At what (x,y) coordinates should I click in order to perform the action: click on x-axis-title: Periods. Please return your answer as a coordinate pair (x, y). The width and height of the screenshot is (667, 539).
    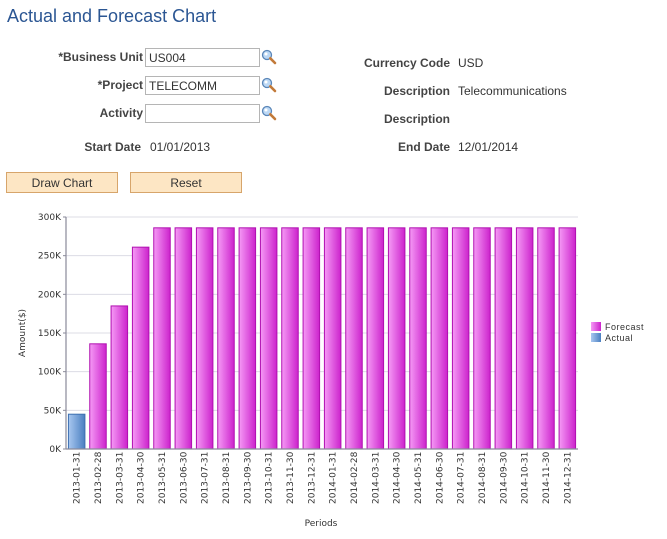
    Looking at the image, I should click on (321, 524).